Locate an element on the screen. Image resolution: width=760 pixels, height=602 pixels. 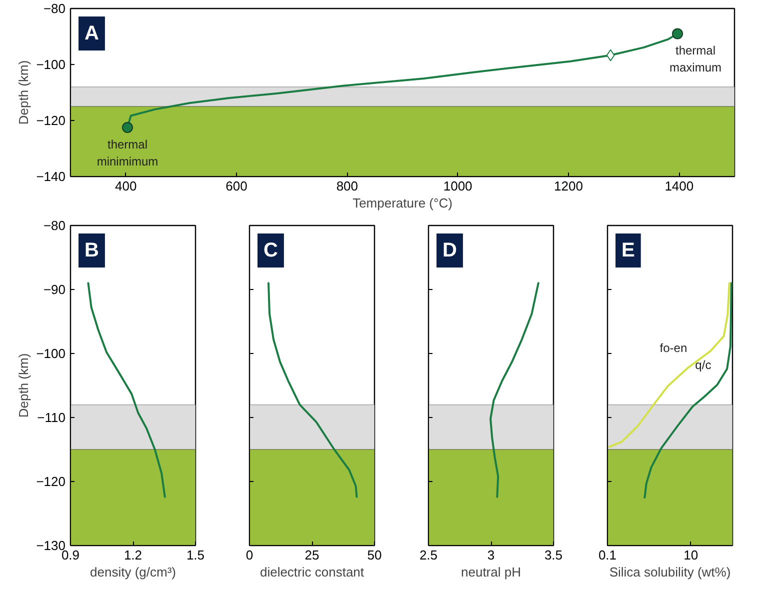
x-tick-label: 50 is located at coordinates (374, 555).